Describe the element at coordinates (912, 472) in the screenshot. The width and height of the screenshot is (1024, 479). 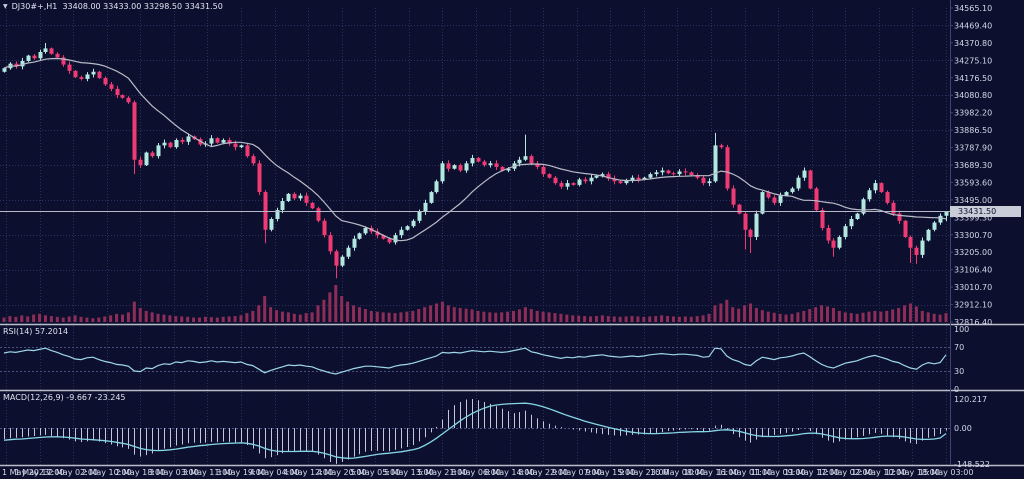
I see `axis-label: 12 May 18:00` at that location.